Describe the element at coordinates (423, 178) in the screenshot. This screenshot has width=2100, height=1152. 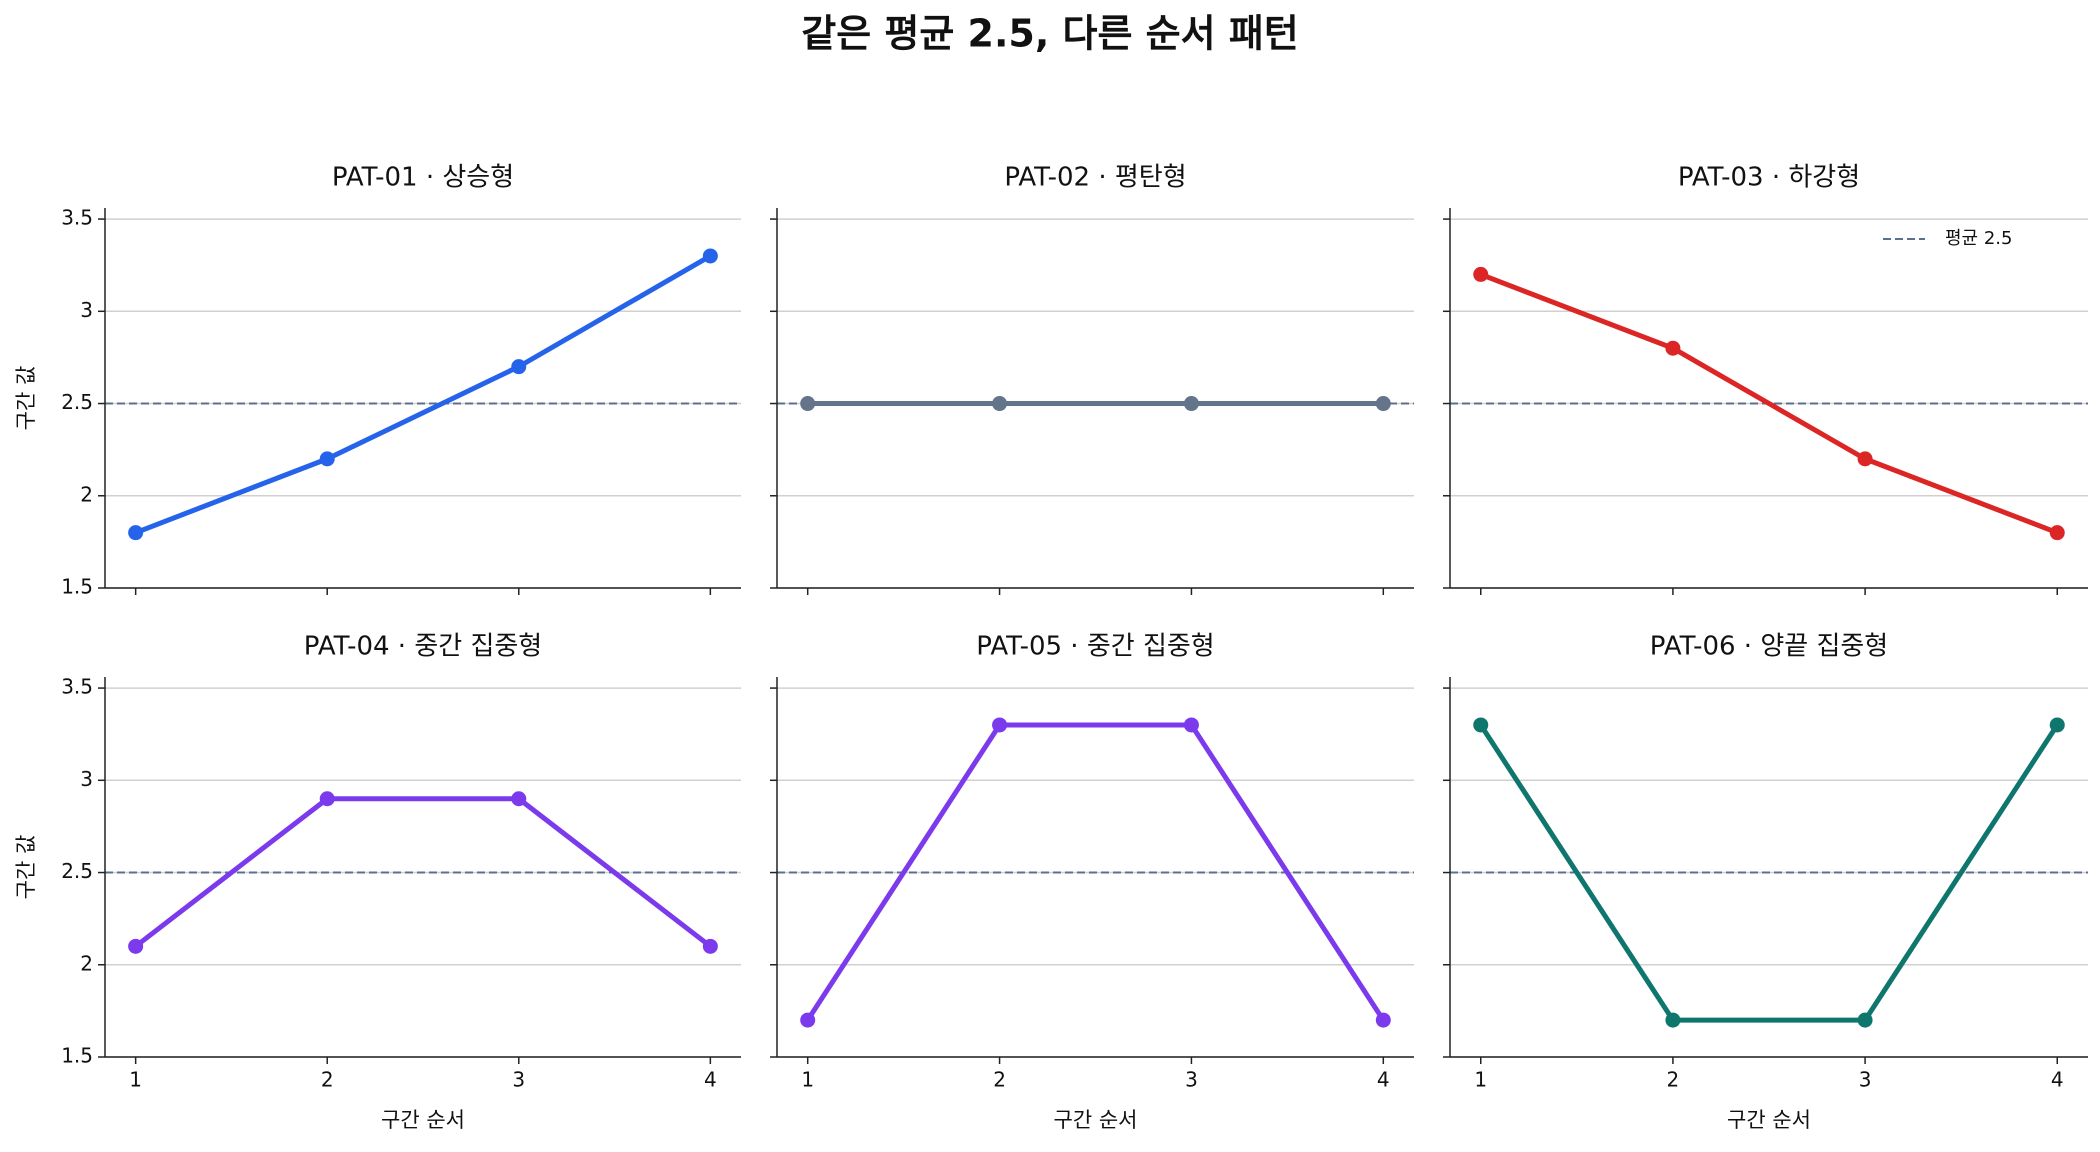
I see `panel-title: PAT-01 · 상승형` at that location.